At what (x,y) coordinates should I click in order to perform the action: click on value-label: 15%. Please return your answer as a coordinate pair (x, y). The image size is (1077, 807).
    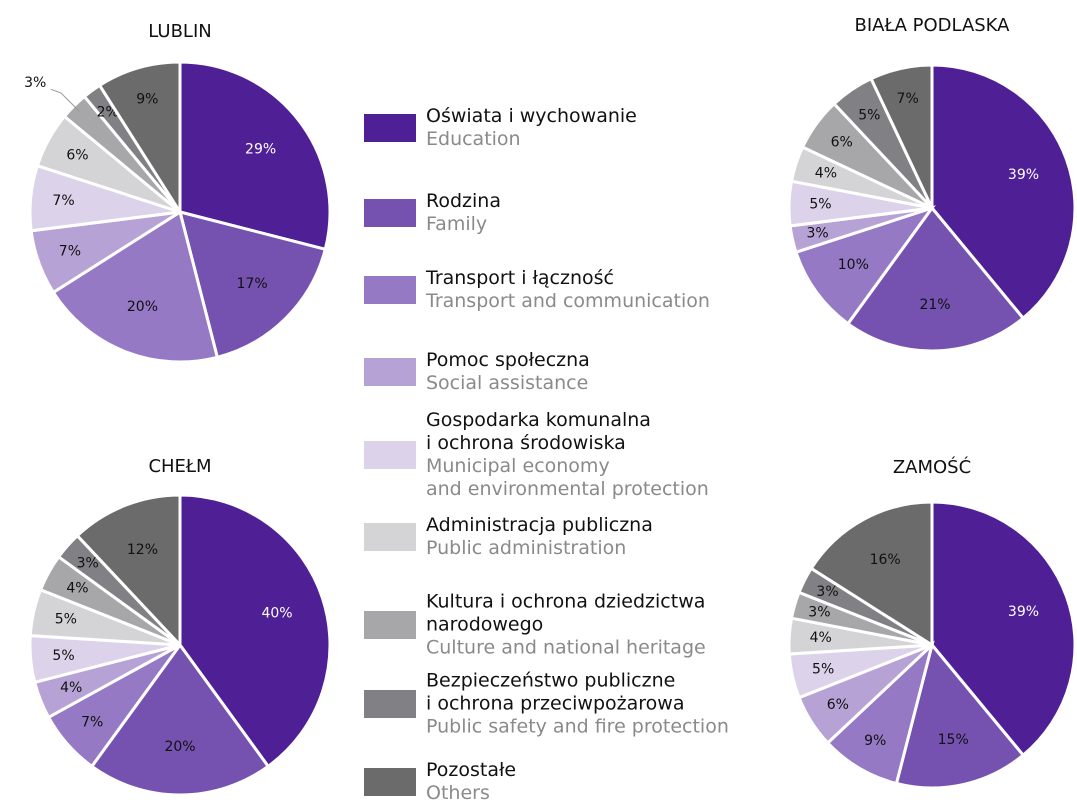
    Looking at the image, I should click on (953, 740).